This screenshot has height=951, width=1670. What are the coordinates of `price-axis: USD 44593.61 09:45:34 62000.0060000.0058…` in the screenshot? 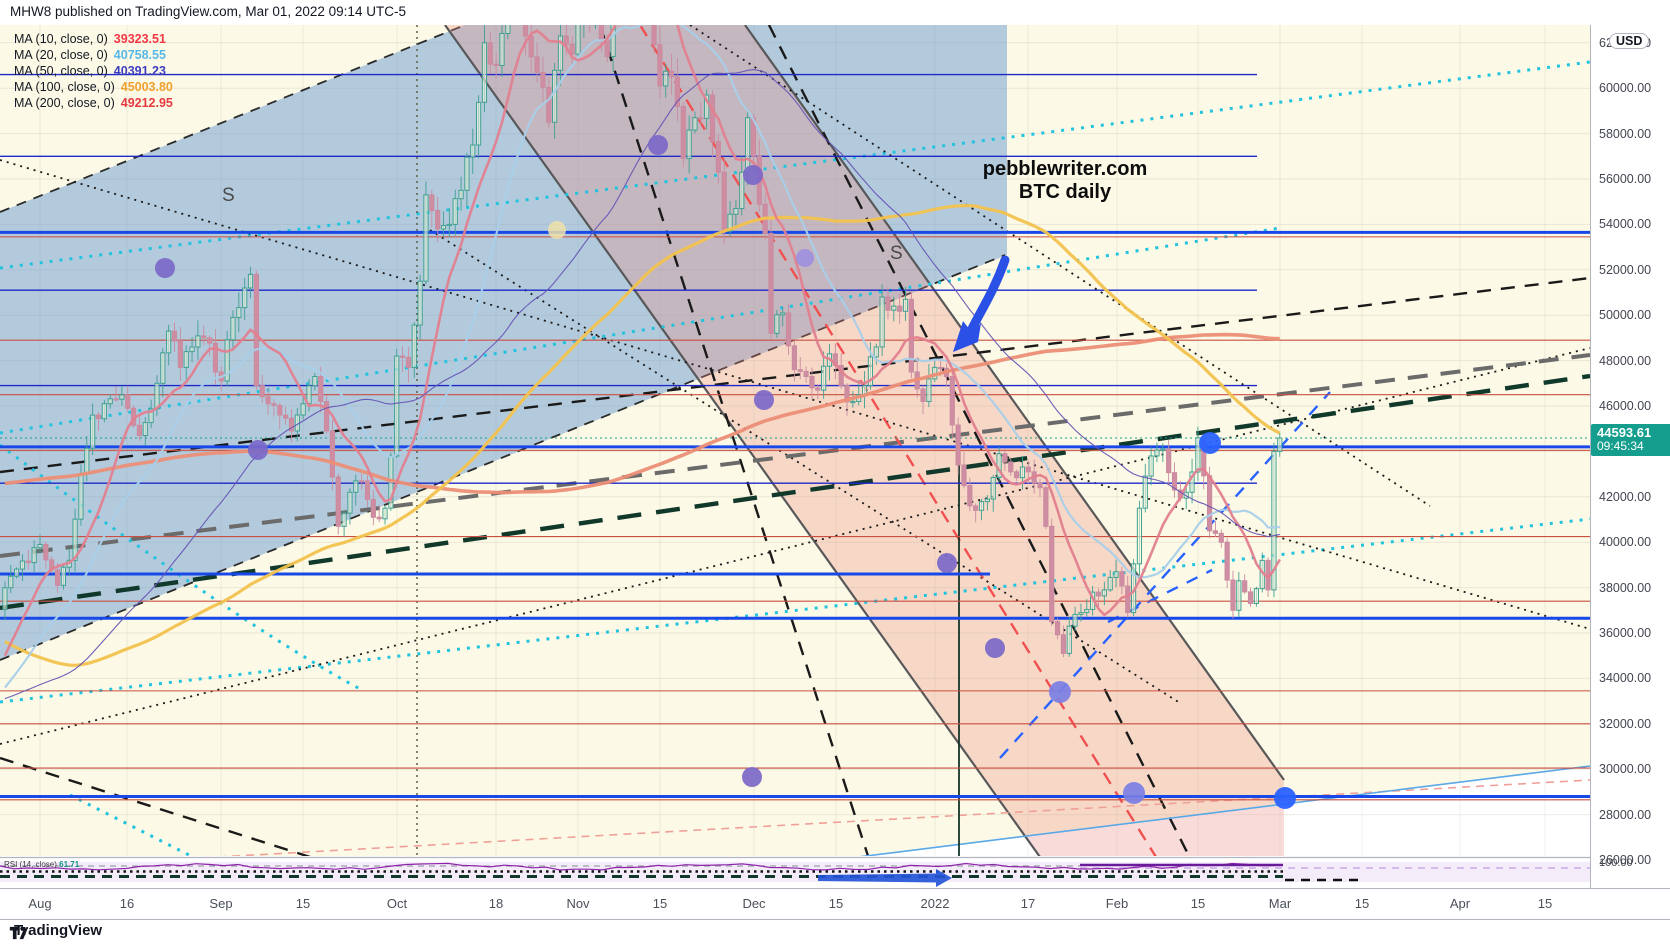 It's located at (1630, 456).